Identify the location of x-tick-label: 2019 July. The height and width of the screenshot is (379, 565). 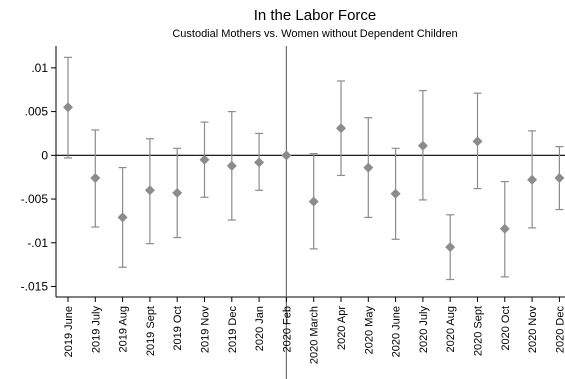
(96, 330).